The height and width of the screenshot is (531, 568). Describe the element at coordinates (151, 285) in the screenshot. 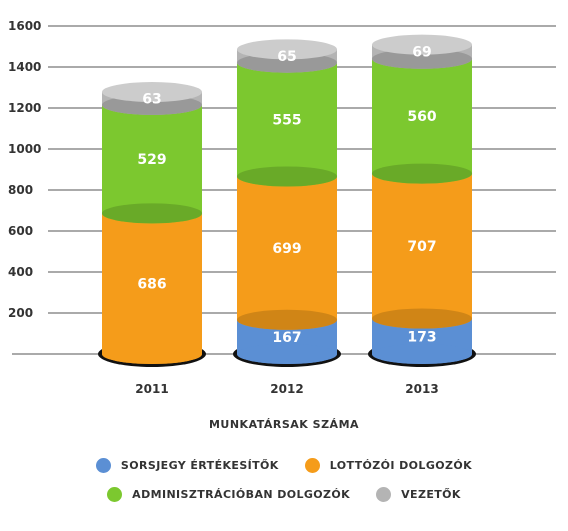

I see `data-label-2011-series-1: 686` at that location.